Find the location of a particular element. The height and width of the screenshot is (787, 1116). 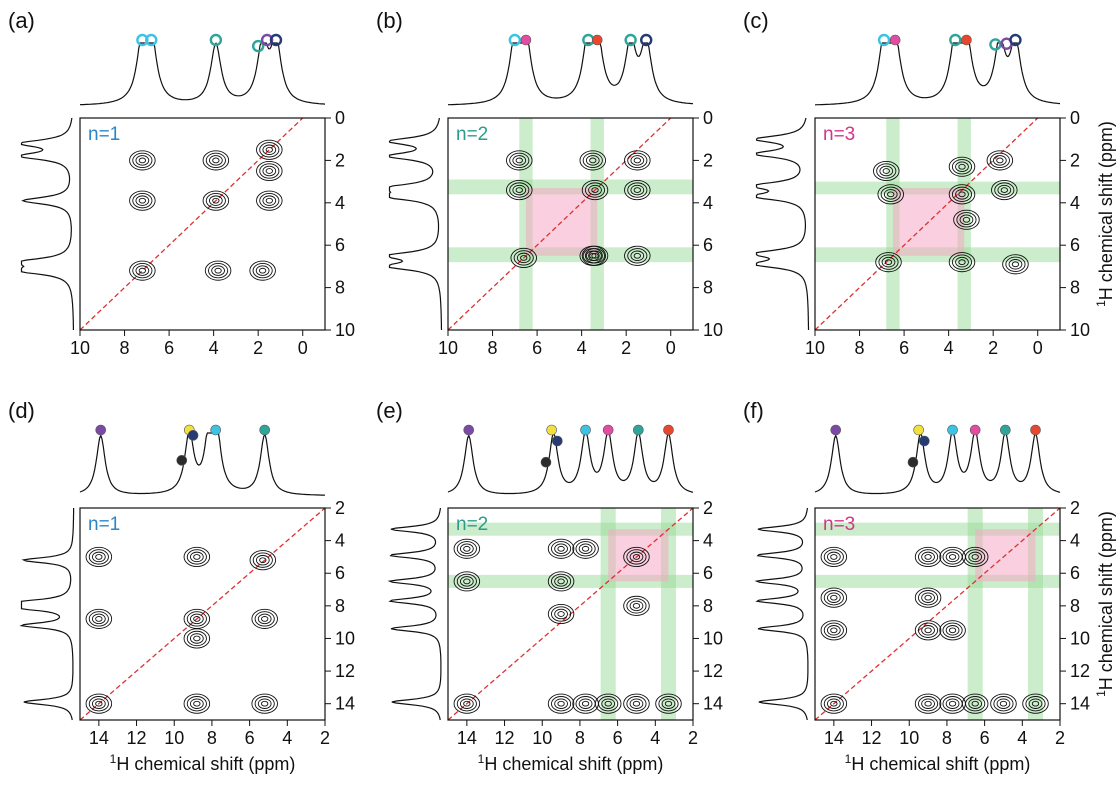

y-tick-label: 4 is located at coordinates (340, 541).